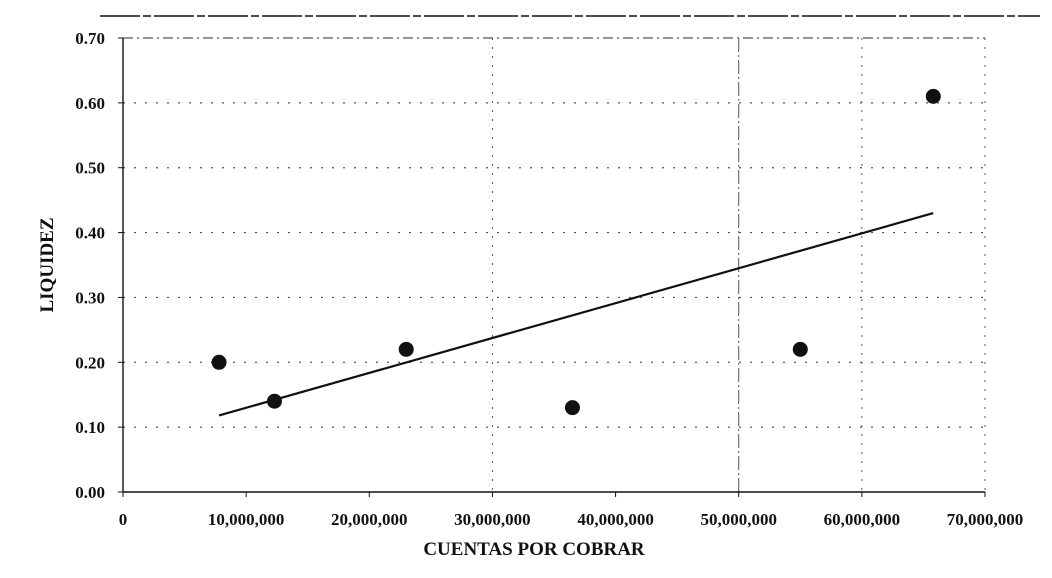 The width and height of the screenshot is (1052, 578). I want to click on y-tick-label: 0.50, so click(90, 168).